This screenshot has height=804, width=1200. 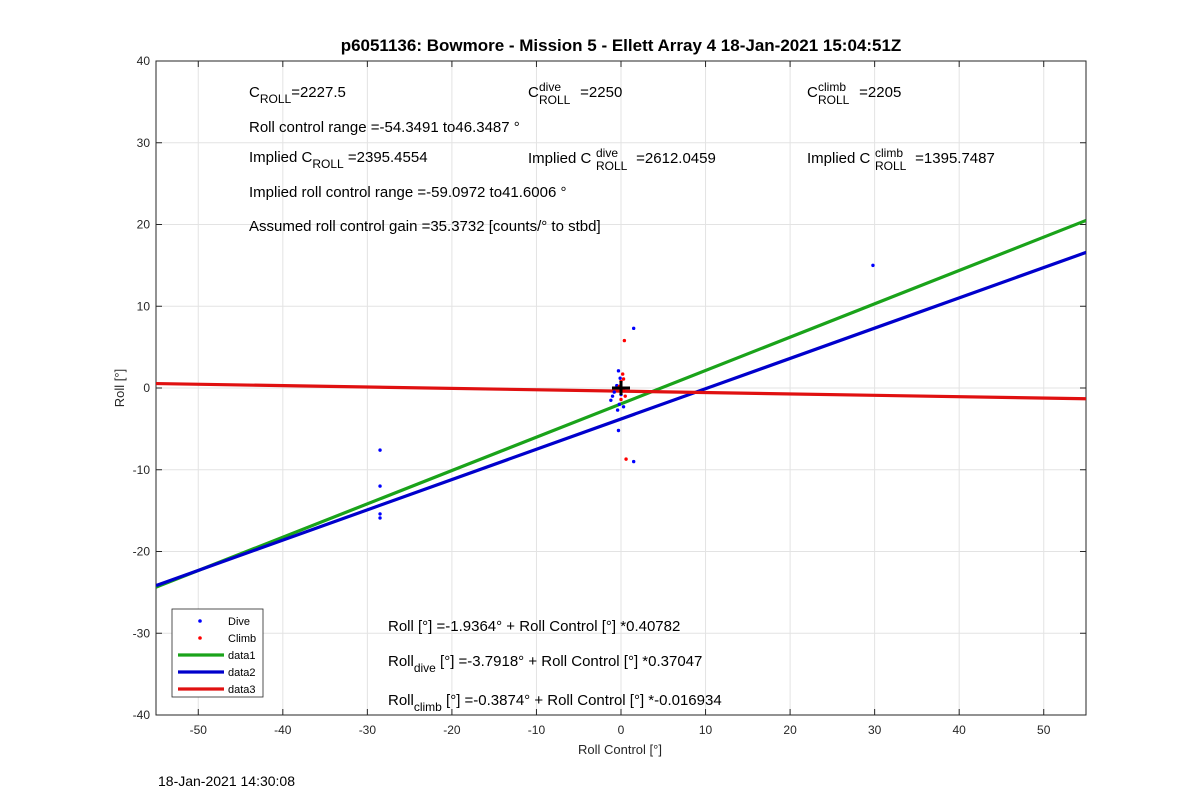 What do you see at coordinates (200, 638) in the screenshot?
I see `legend-marker-climb` at bounding box center [200, 638].